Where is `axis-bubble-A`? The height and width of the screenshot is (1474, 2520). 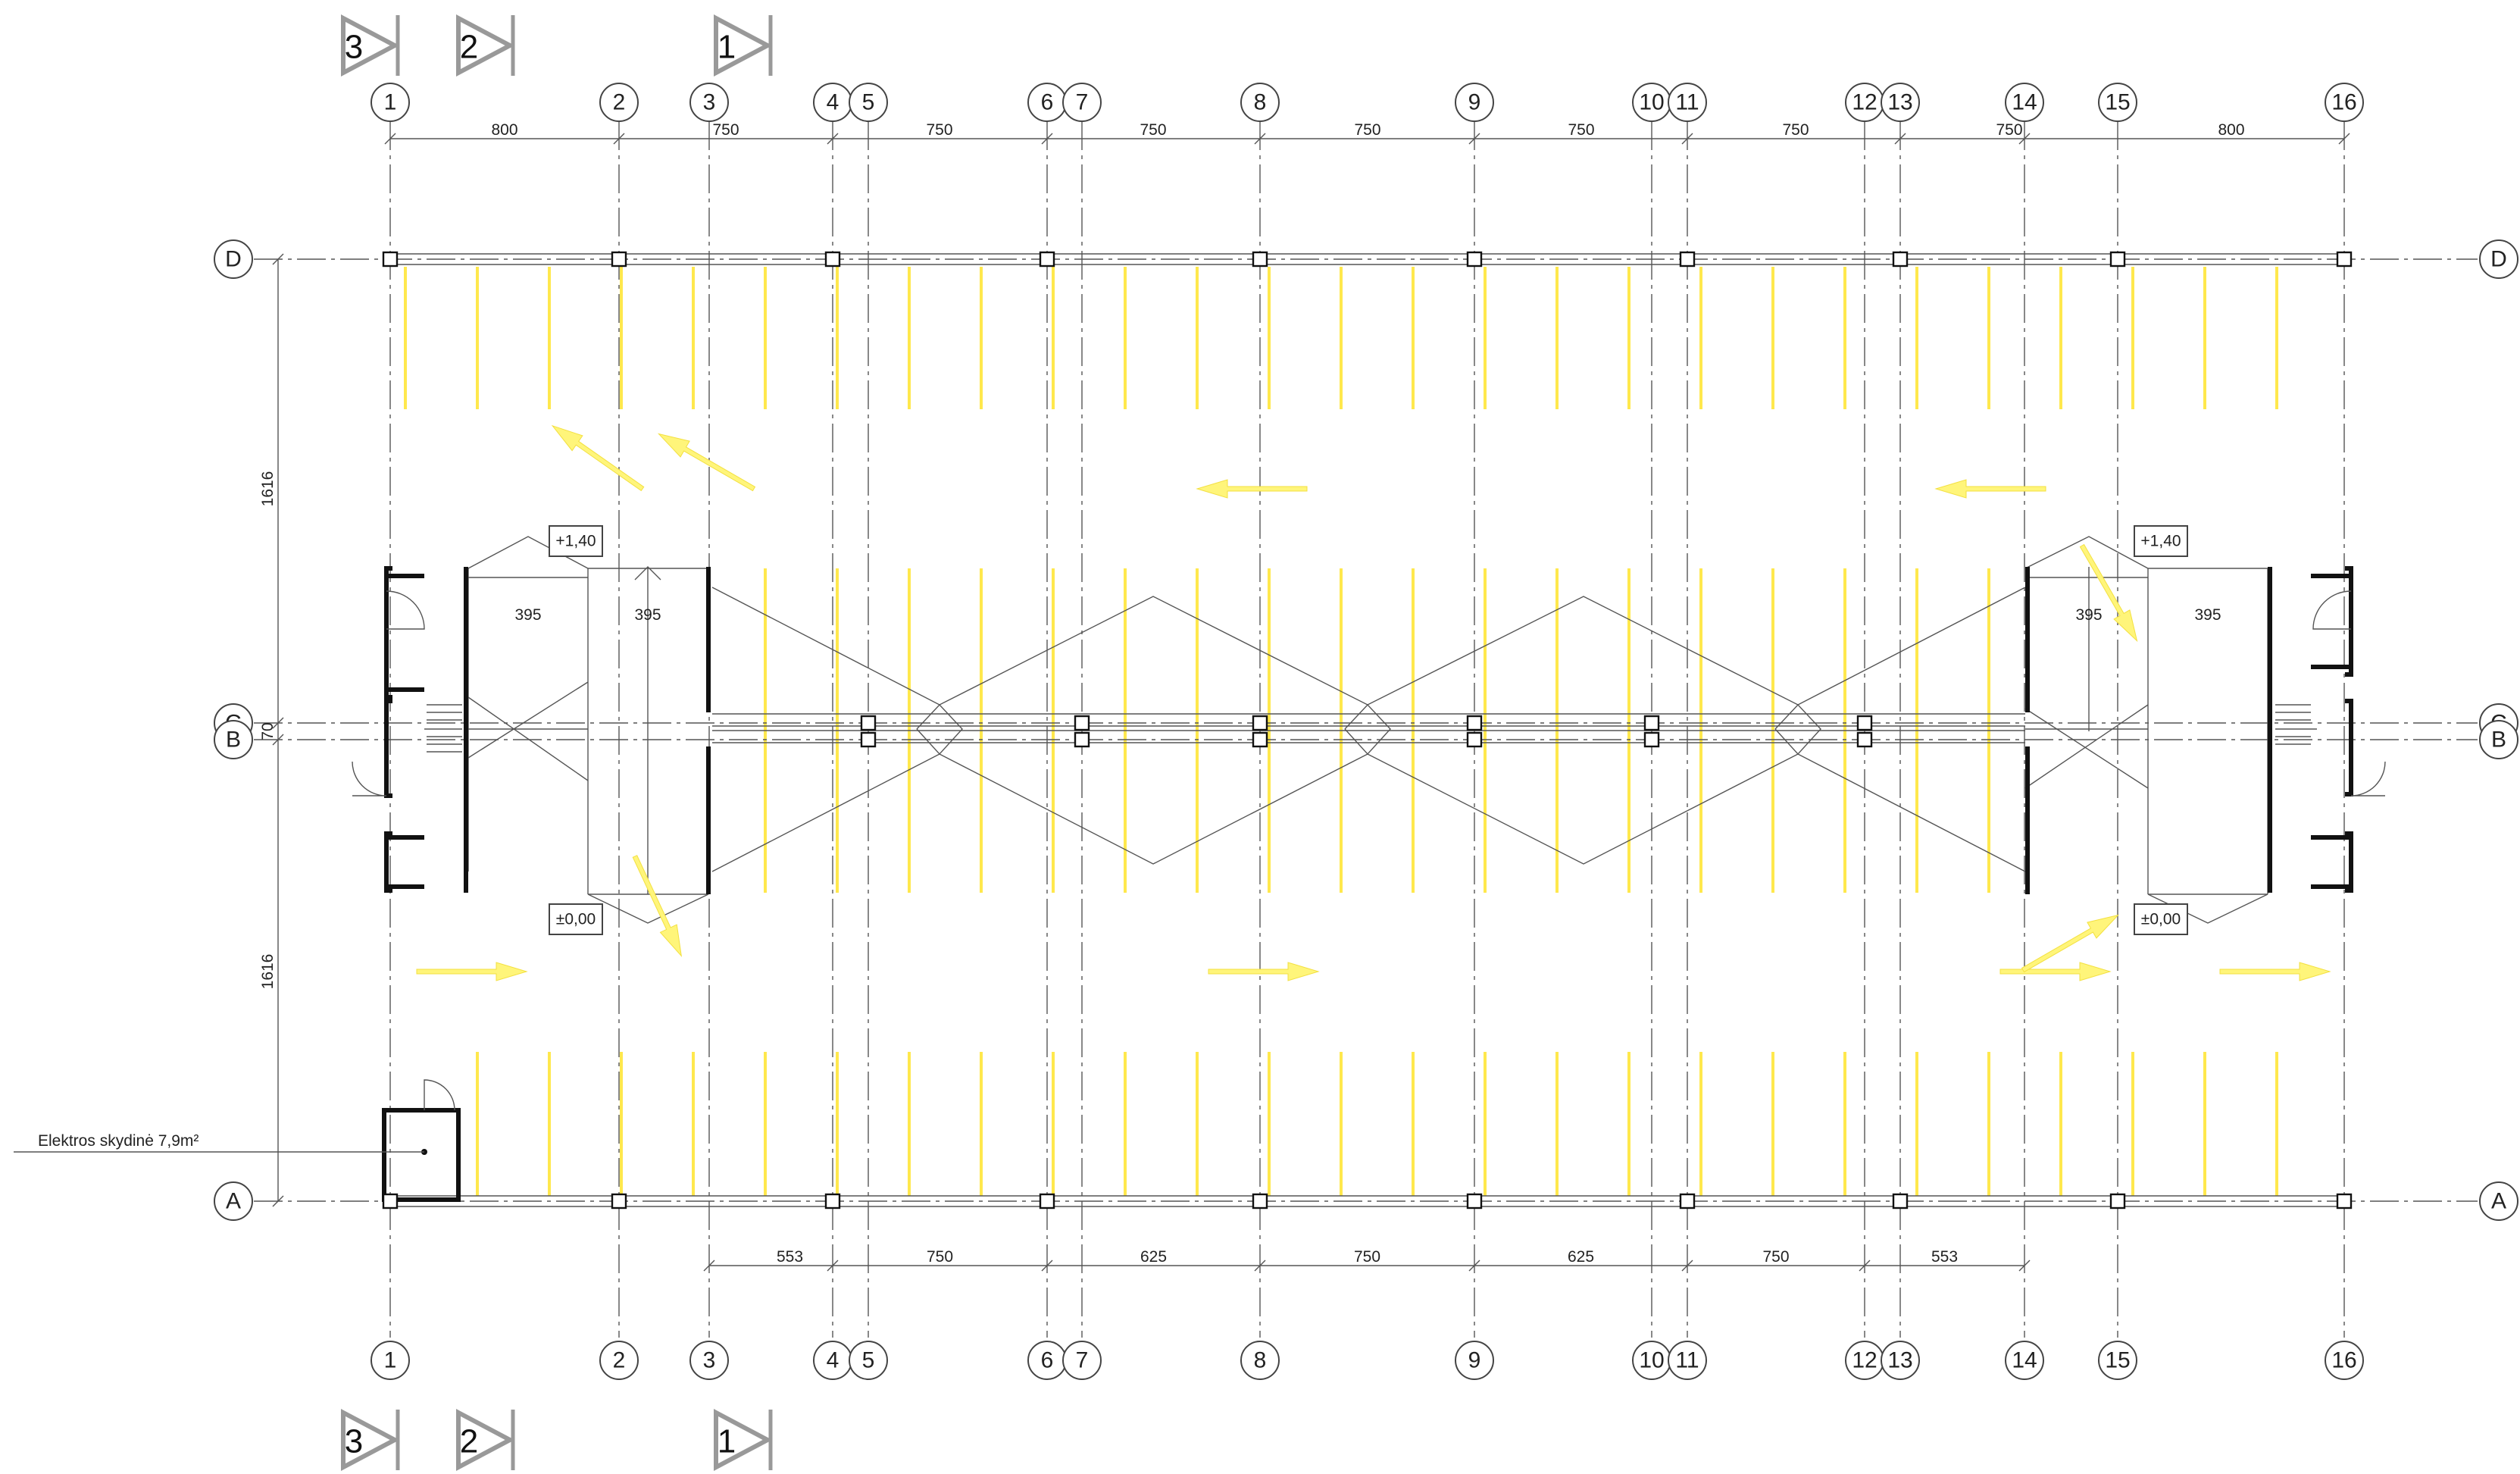 axis-bubble-A is located at coordinates (233, 1201).